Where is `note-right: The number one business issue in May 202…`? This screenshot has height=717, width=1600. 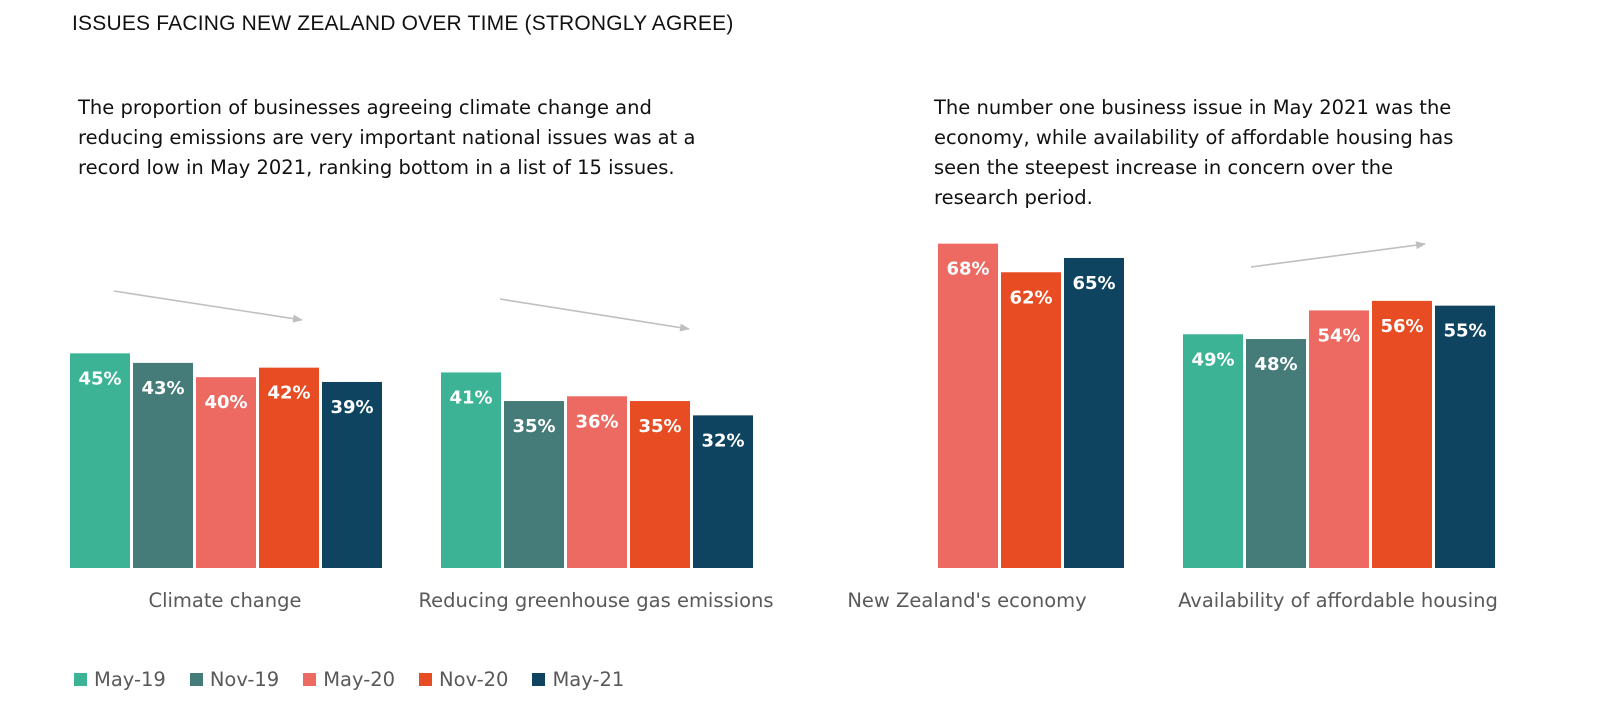 note-right: The number one business issue in May 202… is located at coordinates (1193, 153).